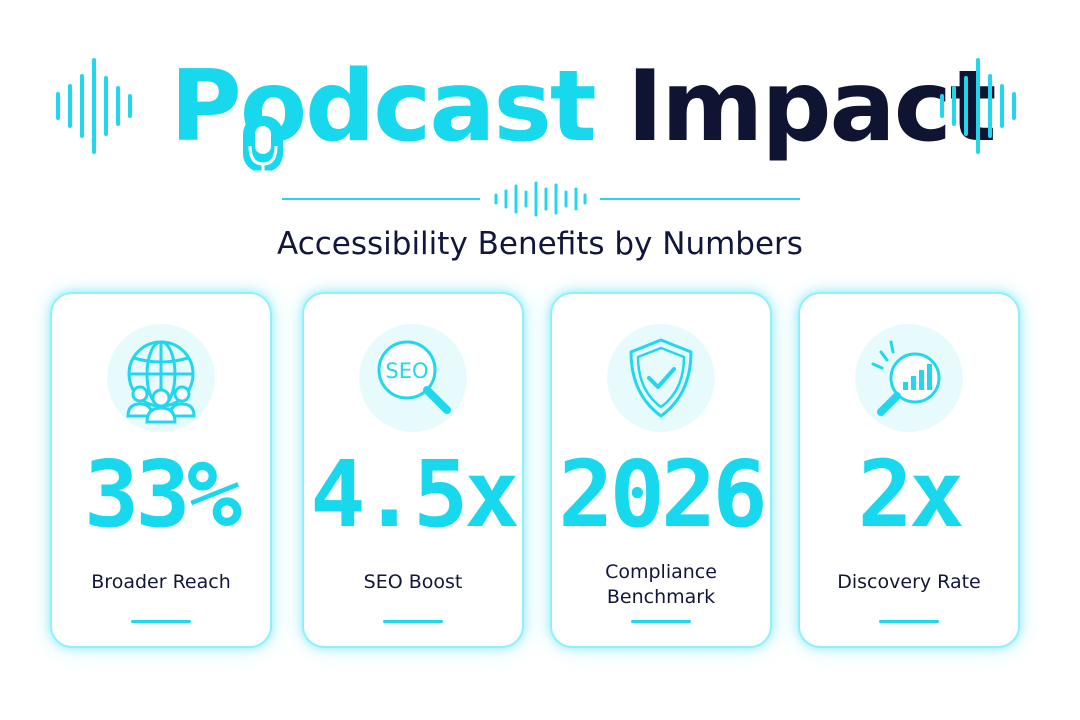 The image size is (1080, 720). Describe the element at coordinates (406, 371) in the screenshot. I see `svg-text: SEO` at that location.